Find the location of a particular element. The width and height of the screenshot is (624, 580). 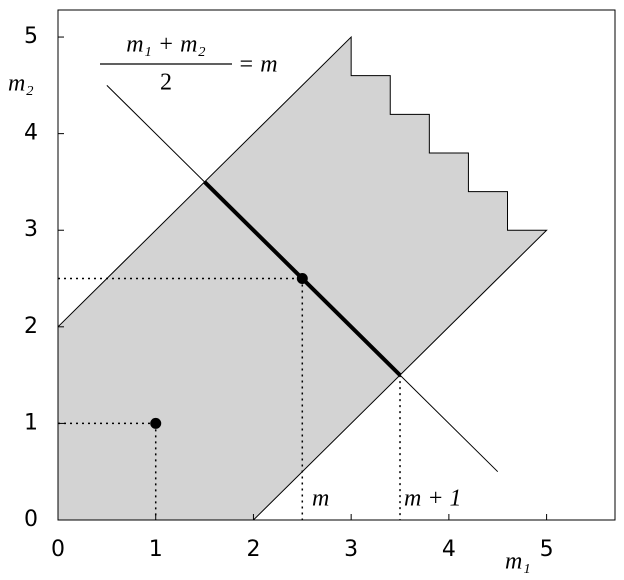

x-tick-label: 3 is located at coordinates (351, 549).